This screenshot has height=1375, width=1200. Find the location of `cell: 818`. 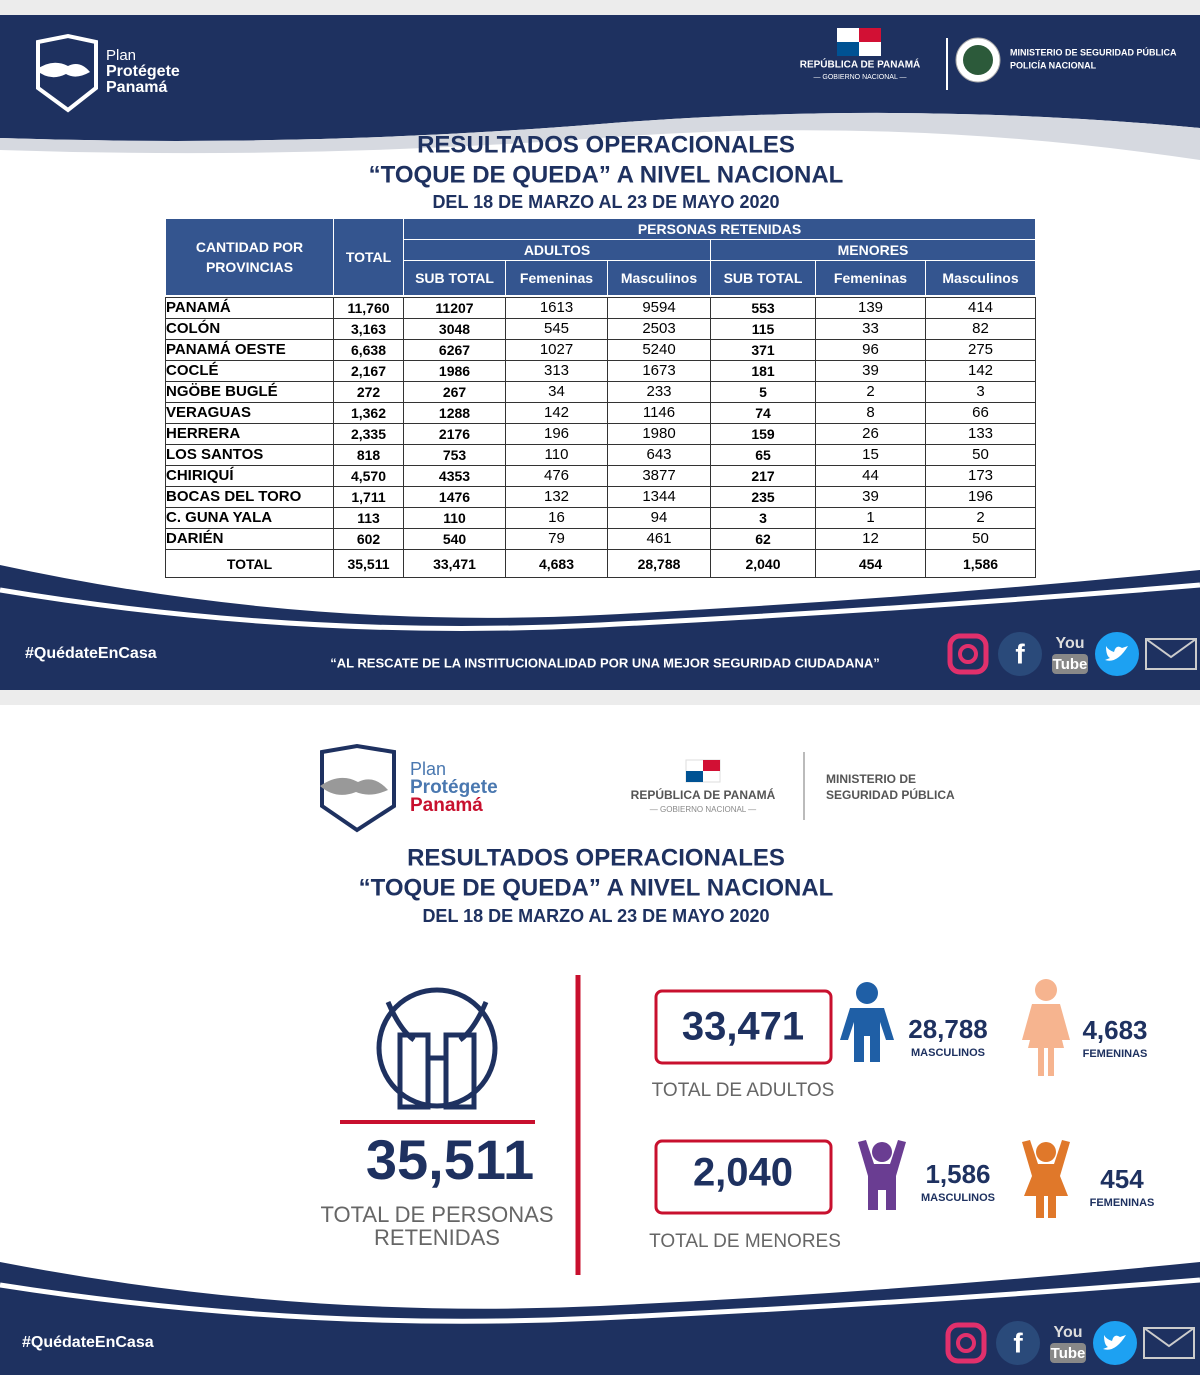

cell: 818 is located at coordinates (368, 455).